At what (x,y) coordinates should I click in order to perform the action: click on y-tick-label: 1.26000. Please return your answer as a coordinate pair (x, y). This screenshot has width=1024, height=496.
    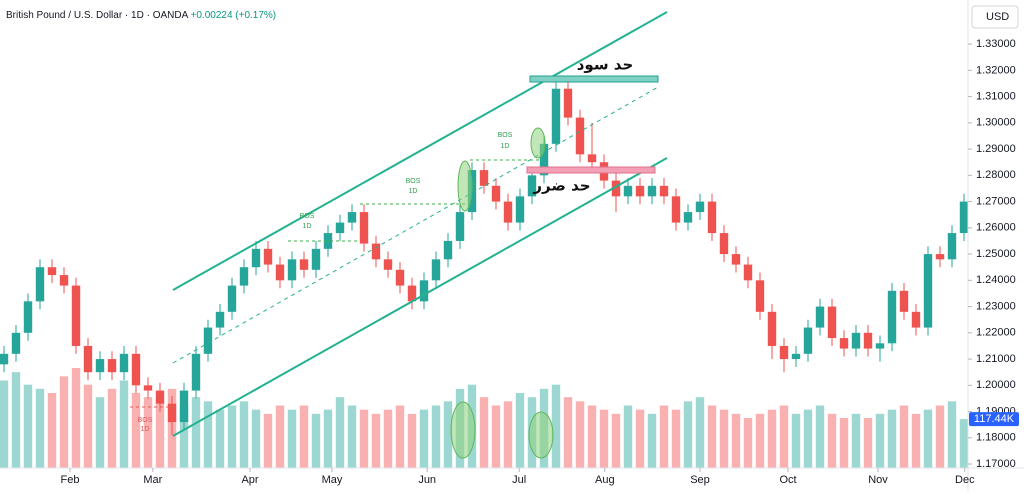
    Looking at the image, I should click on (996, 228).